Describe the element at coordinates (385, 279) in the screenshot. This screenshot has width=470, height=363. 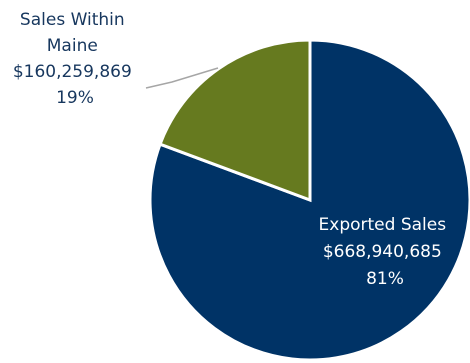
I see `slice-percent-label: 81%` at that location.